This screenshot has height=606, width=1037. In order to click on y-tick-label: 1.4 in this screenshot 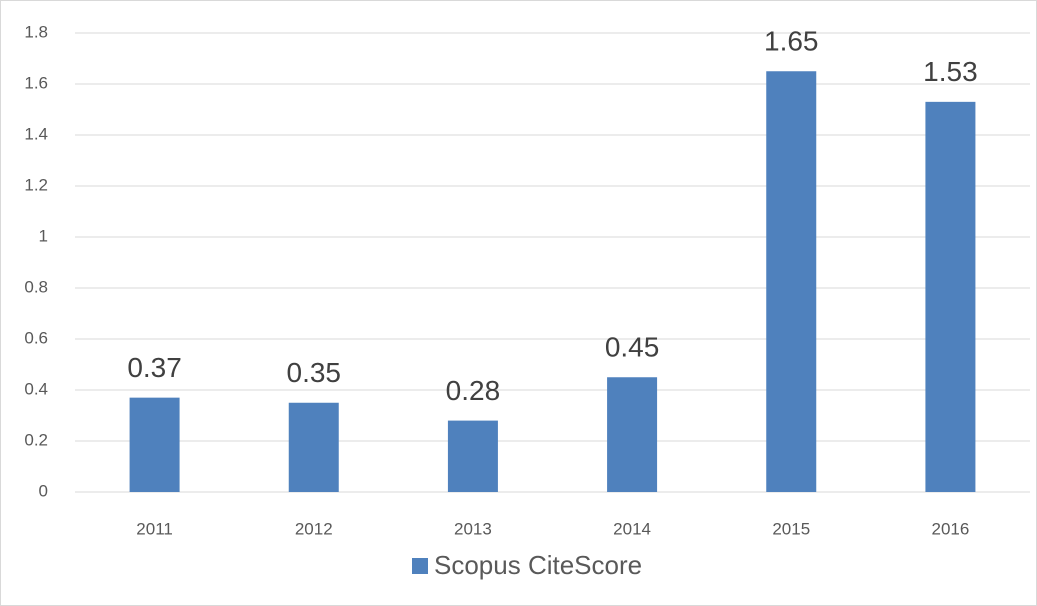, I will do `click(36, 133)`.